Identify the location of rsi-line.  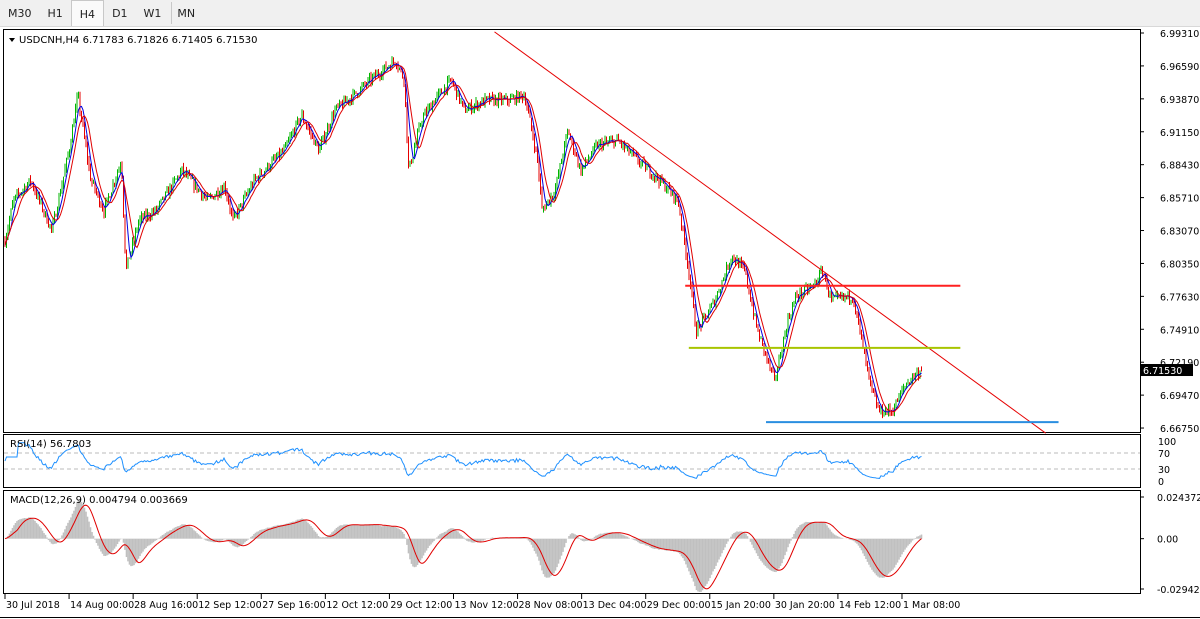
(463, 460).